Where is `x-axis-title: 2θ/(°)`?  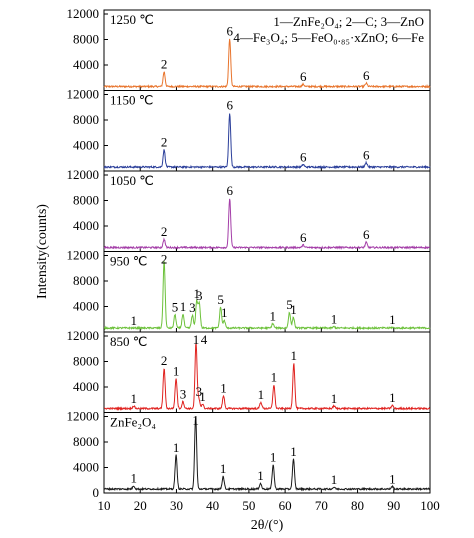 x-axis-title: 2θ/(°) is located at coordinates (267, 525).